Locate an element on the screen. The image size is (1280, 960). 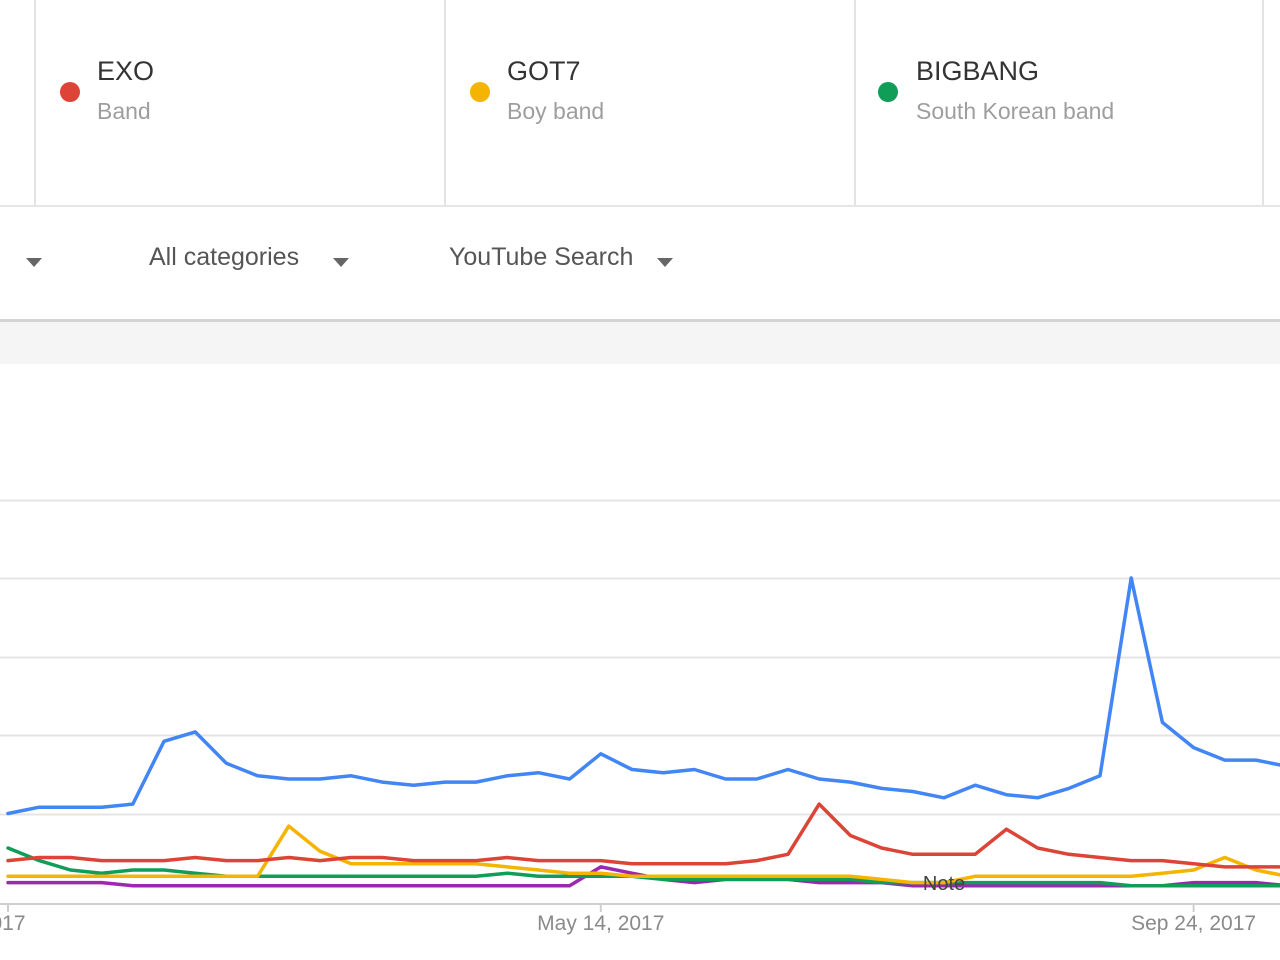
chart-header-band is located at coordinates (640, 343).